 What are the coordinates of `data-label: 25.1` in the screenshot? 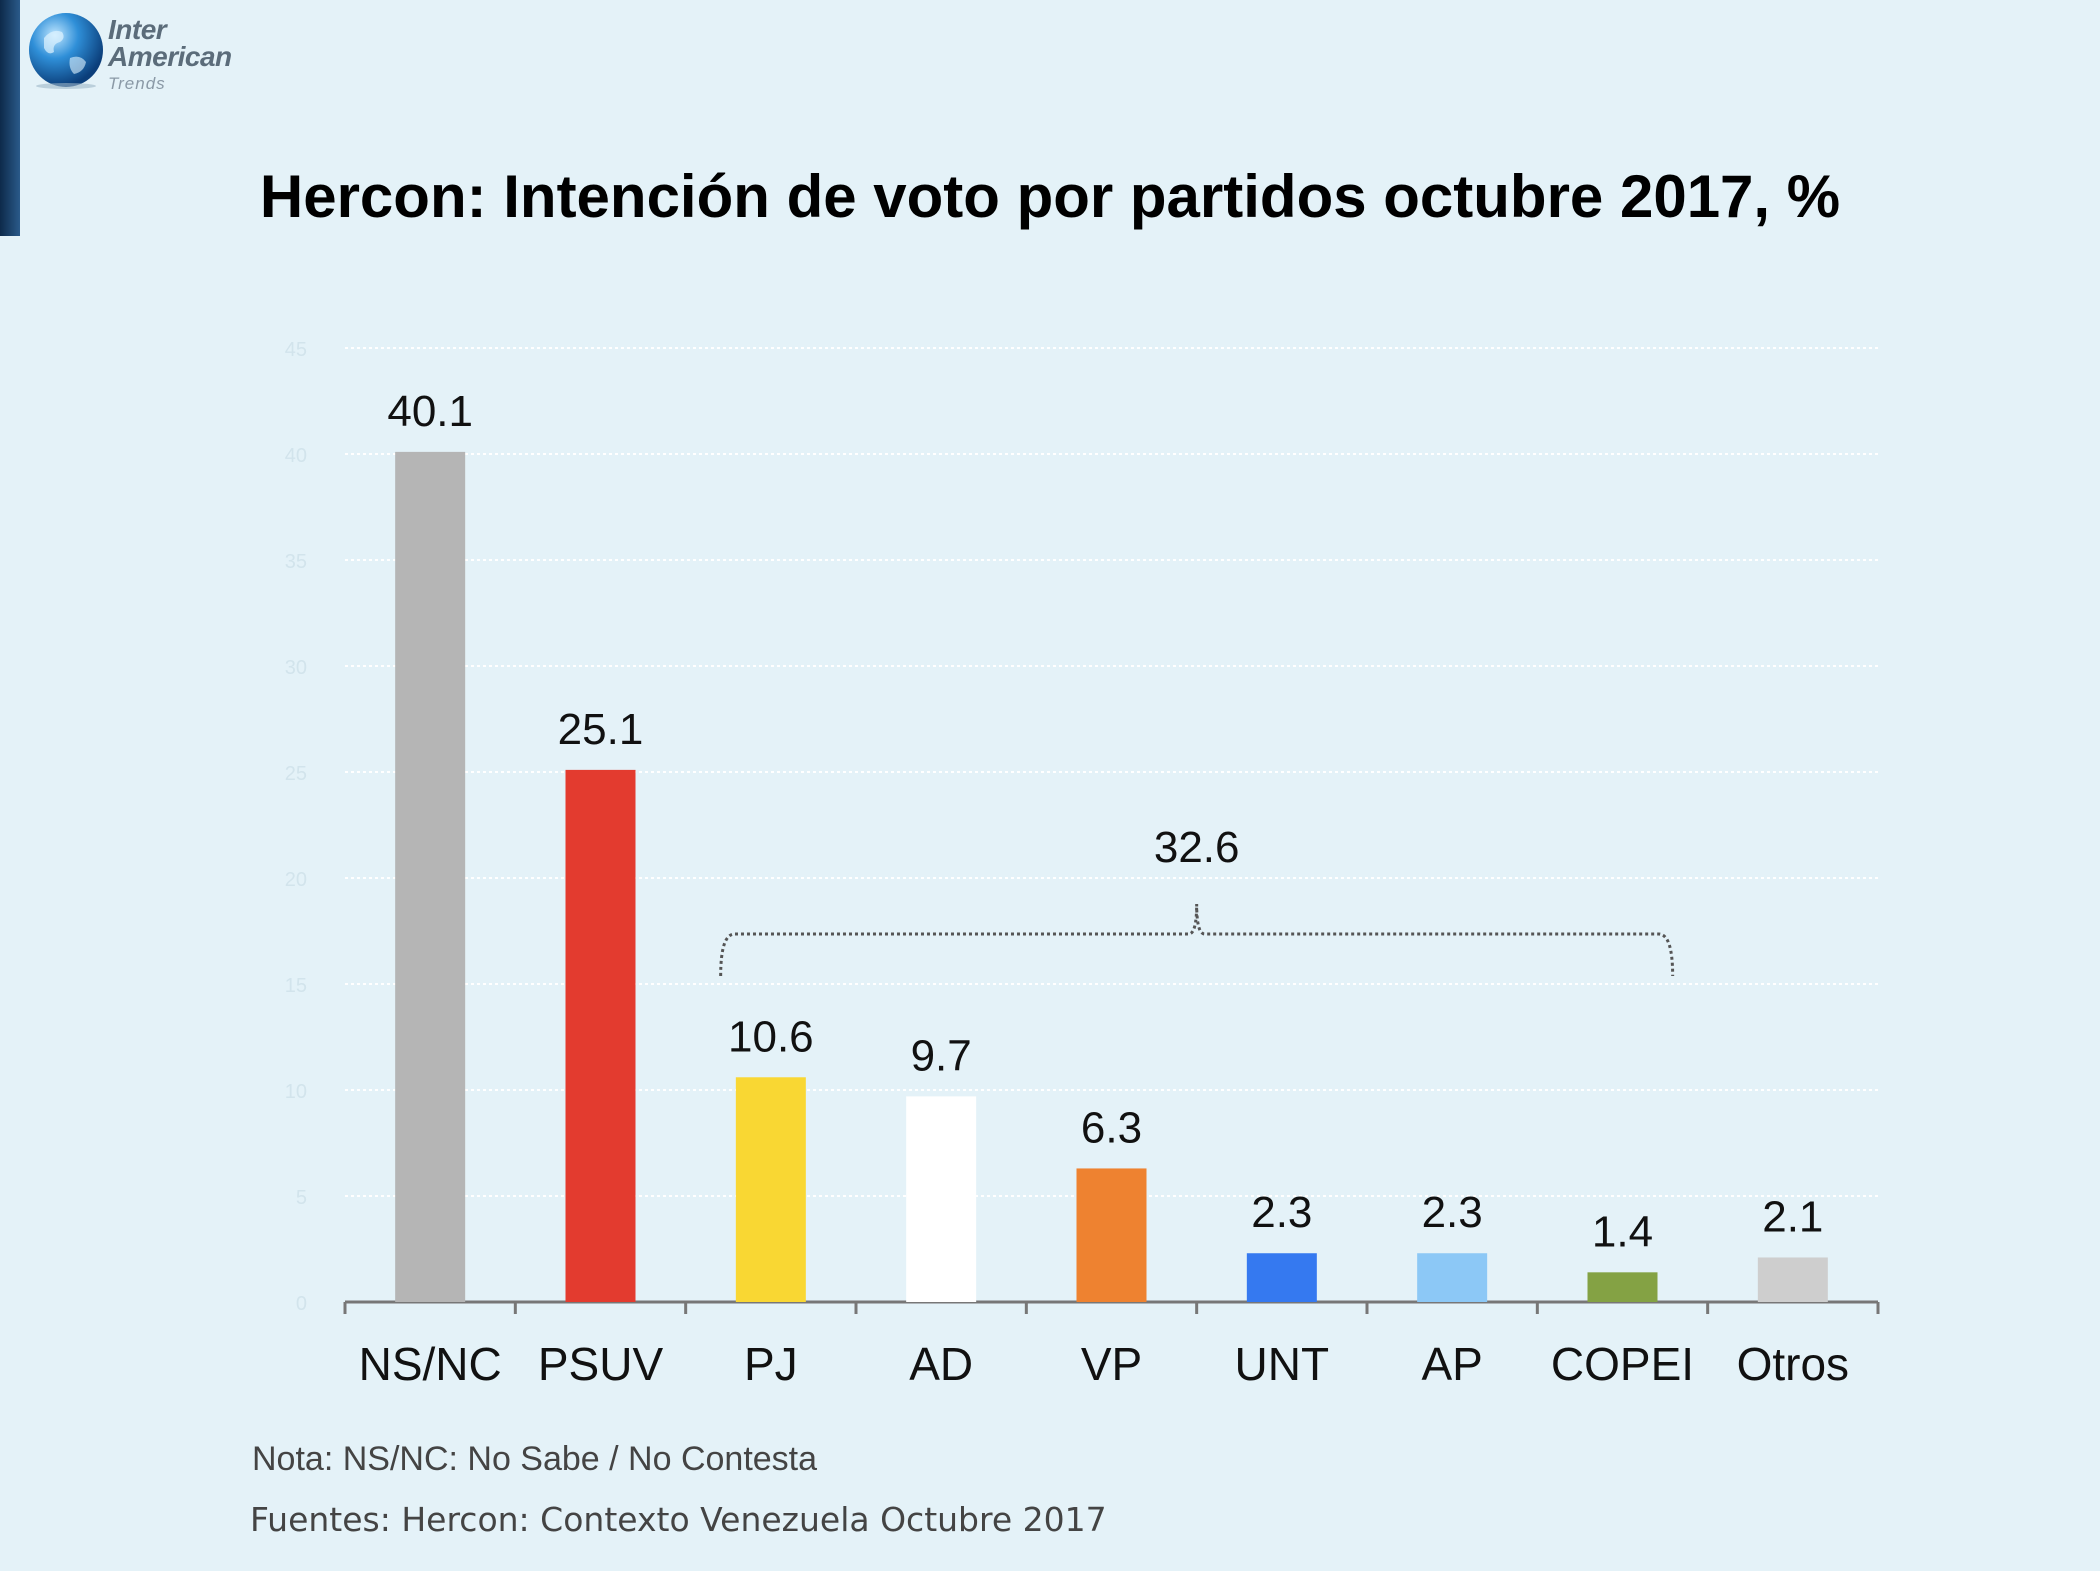 It's located at (601, 729).